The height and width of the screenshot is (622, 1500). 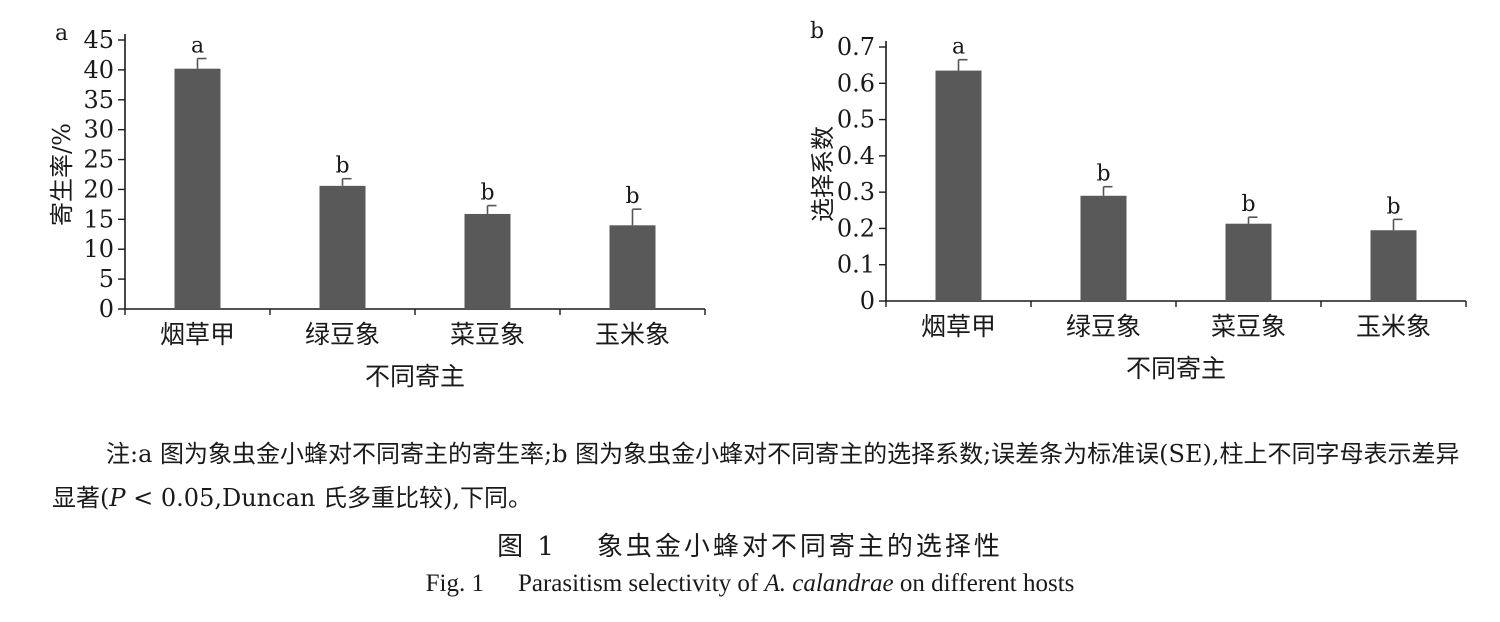 I want to click on chart-b-y-tick-label: 0, so click(x=867, y=301).